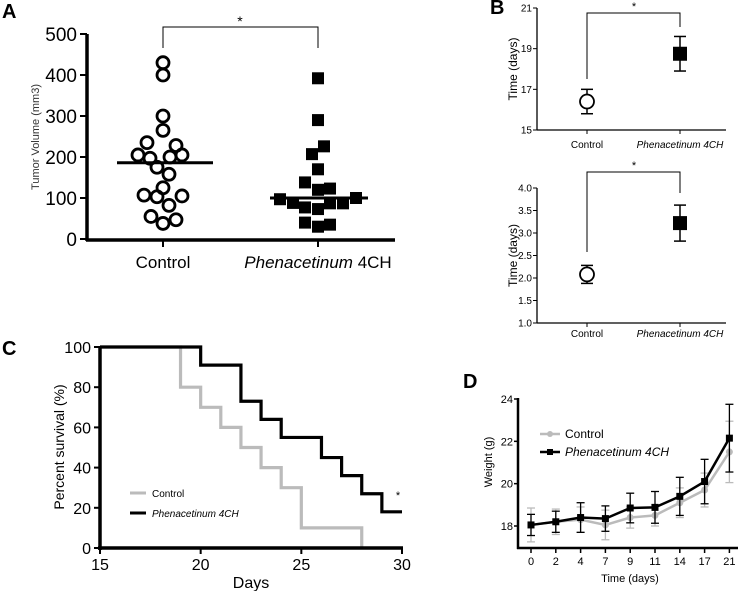  Describe the element at coordinates (531, 562) in the screenshot. I see `x-tick-label: 0` at that location.